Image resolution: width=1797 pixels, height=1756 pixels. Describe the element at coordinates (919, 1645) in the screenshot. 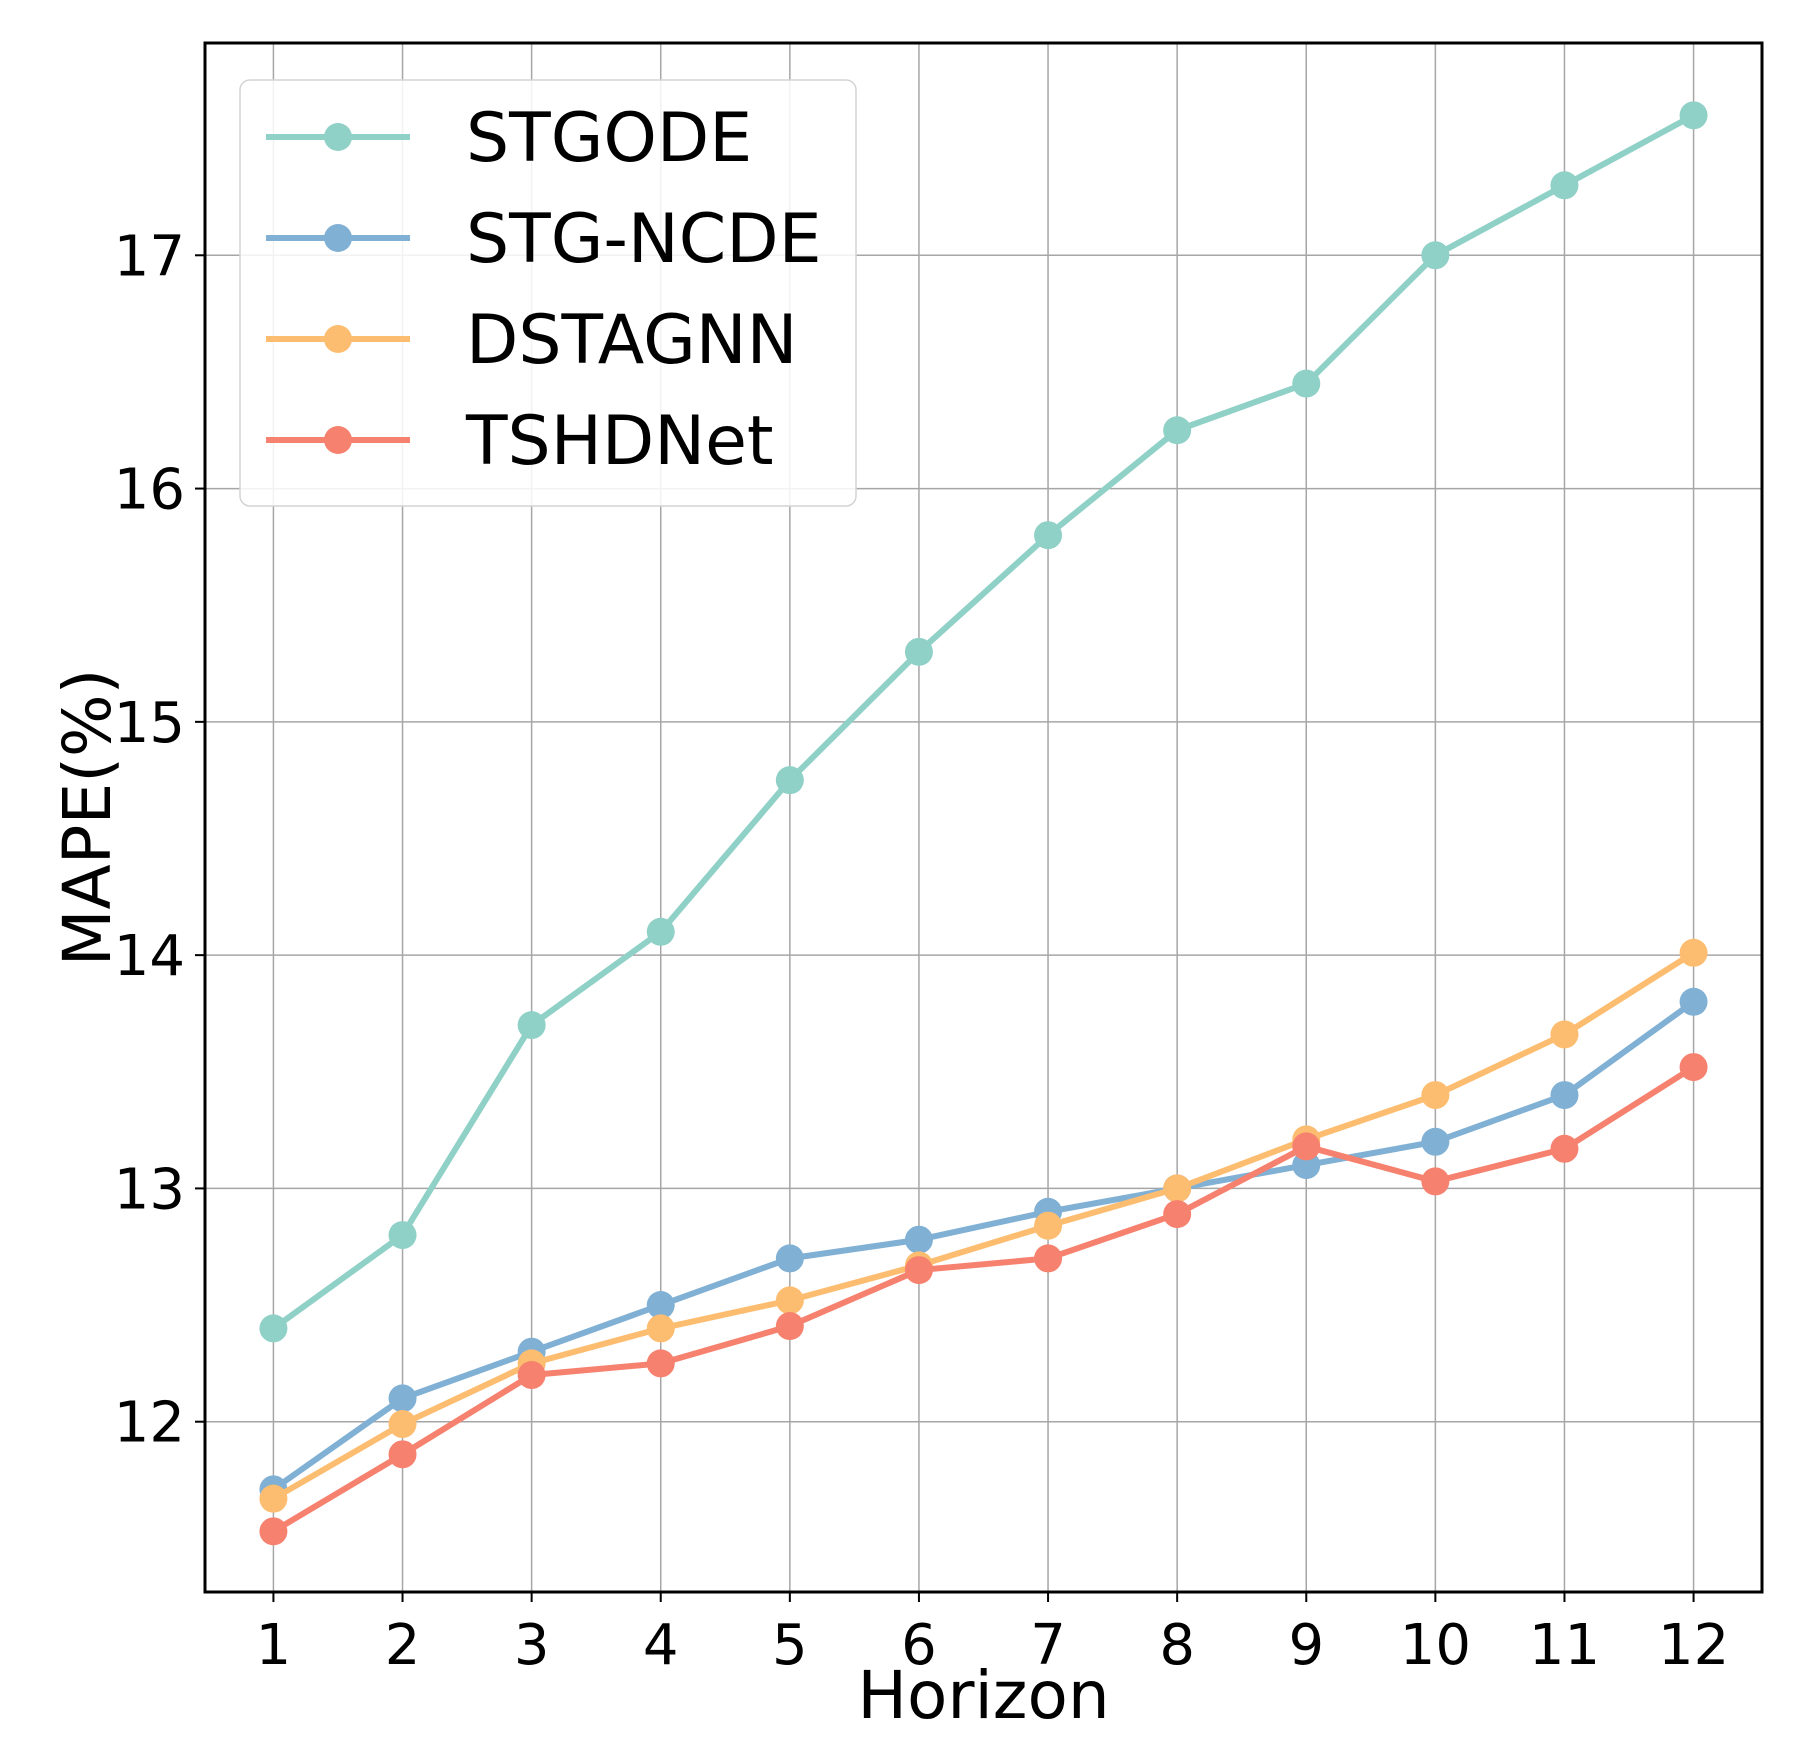

I see `x-tick-label: 6` at that location.